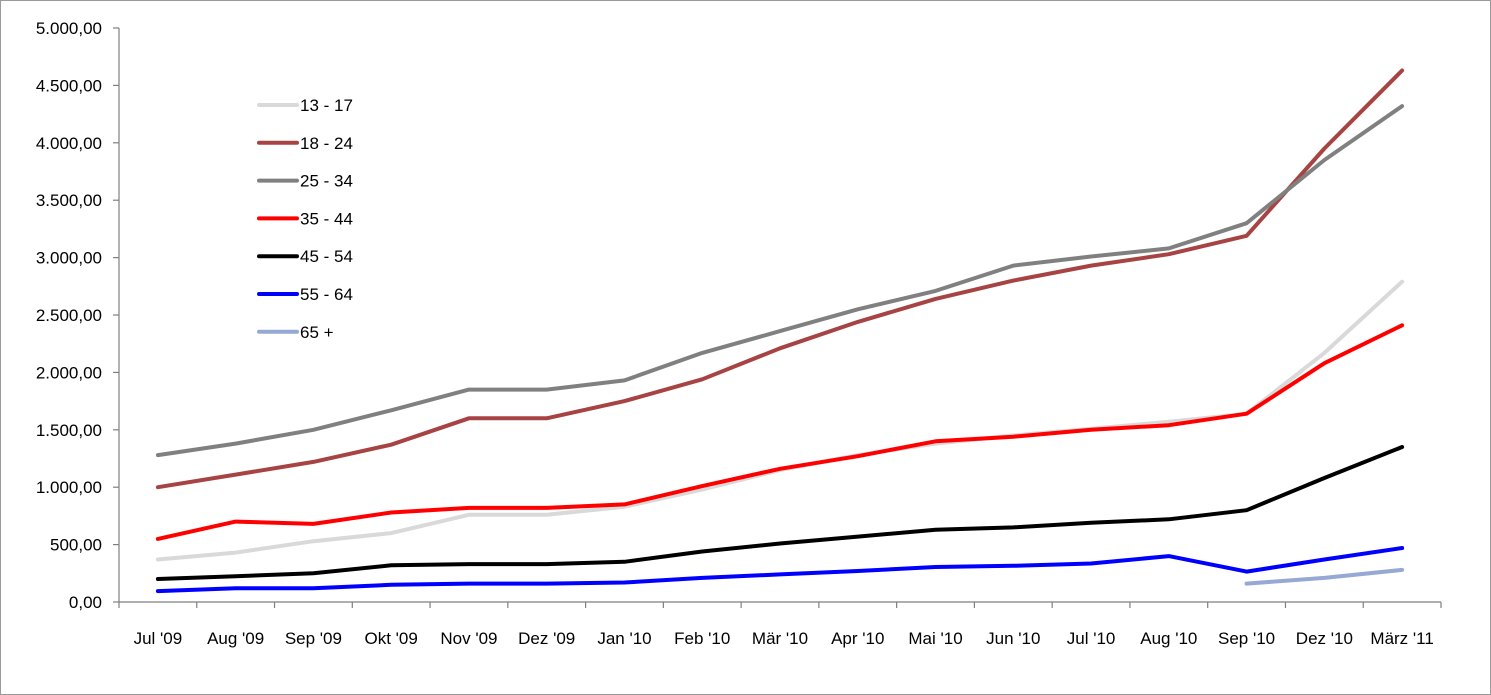  What do you see at coordinates (69, 28) in the screenshot?
I see `y-tick-label: 5.000,00` at bounding box center [69, 28].